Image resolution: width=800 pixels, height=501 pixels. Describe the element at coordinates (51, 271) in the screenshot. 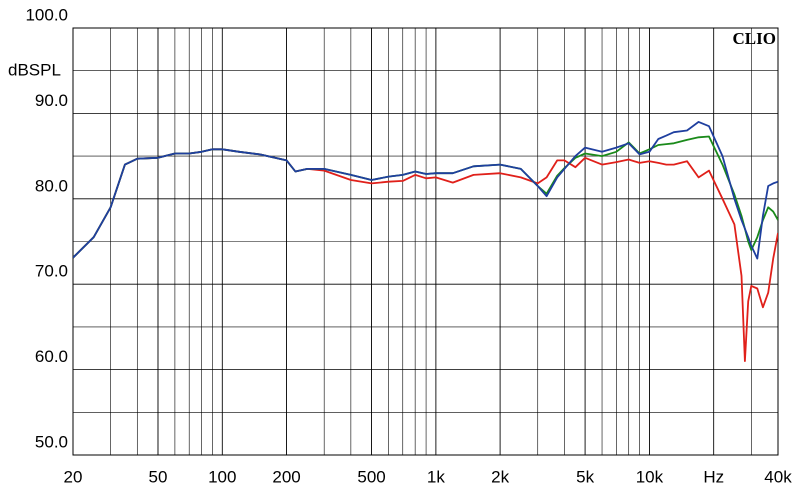

I see `y-tick-label: 70.0` at that location.